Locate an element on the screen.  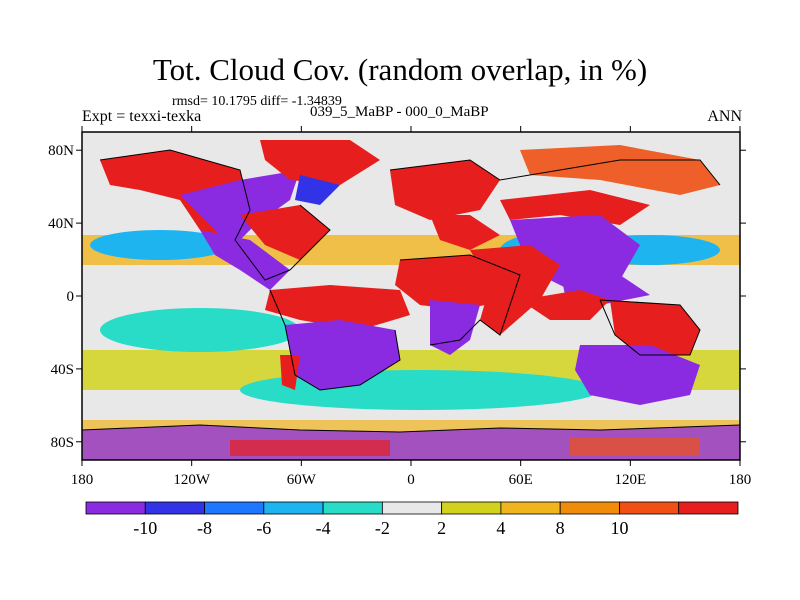
lon-tick-label: 120E is located at coordinates (630, 480).